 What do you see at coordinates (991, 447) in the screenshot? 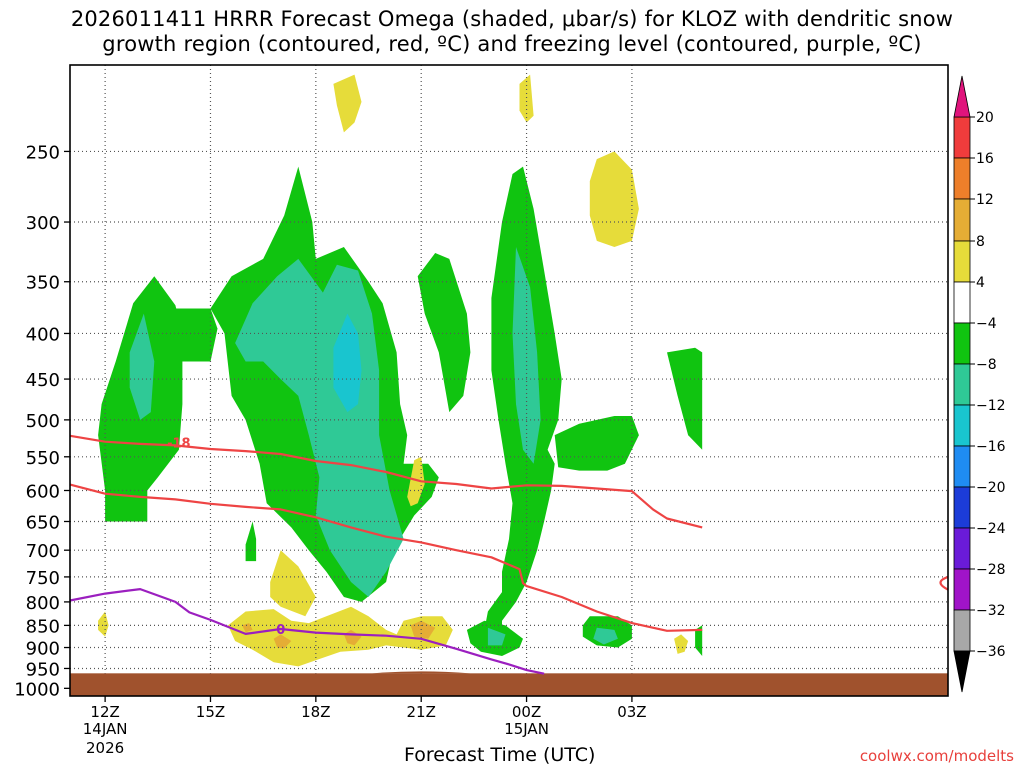
I see `colorbar-label-8: −16` at bounding box center [991, 447].